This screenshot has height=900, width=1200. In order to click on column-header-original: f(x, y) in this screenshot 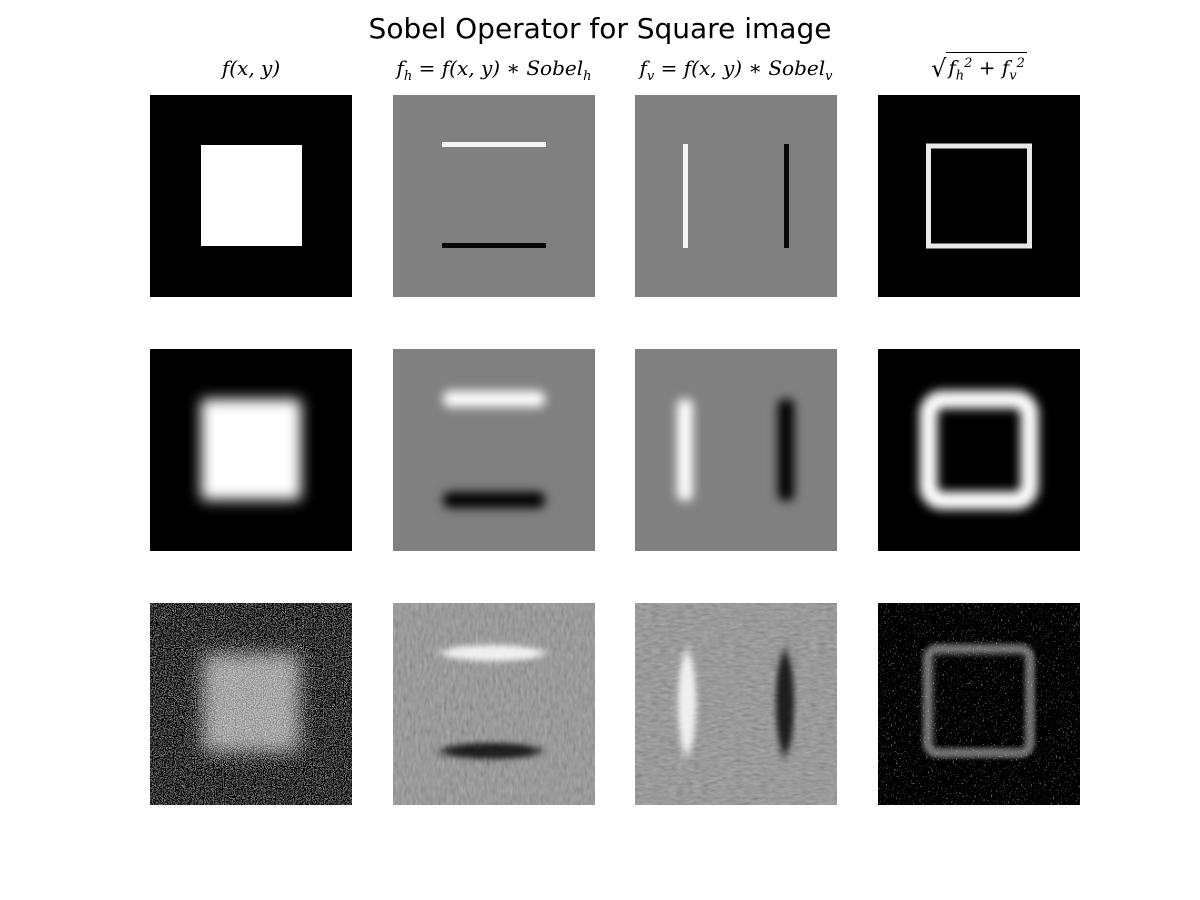, I will do `click(251, 68)`.